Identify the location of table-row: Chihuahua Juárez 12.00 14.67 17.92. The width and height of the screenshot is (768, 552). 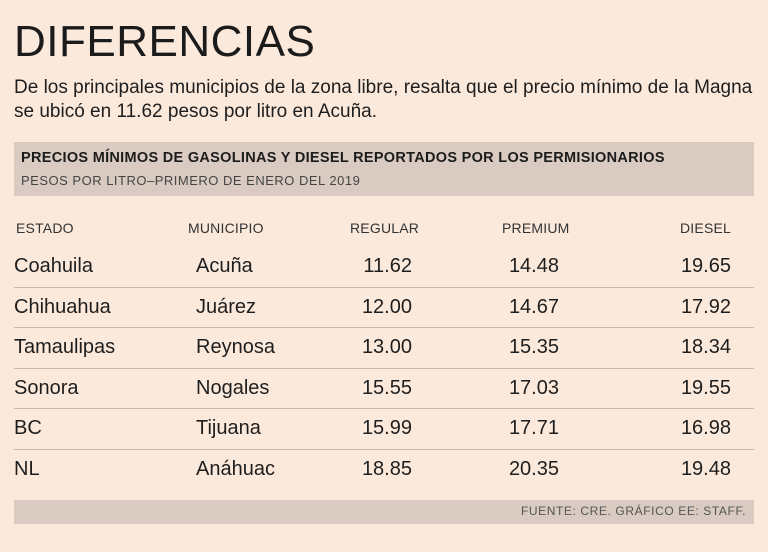
(384, 308).